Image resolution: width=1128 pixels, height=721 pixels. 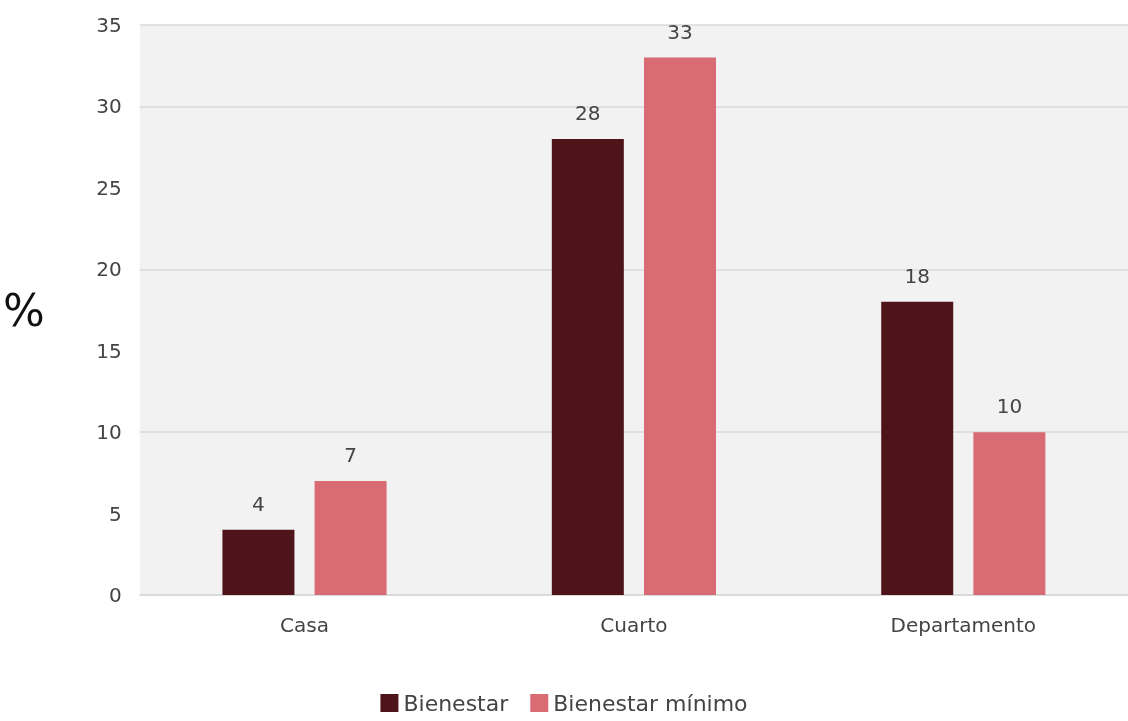 What do you see at coordinates (24, 310) in the screenshot?
I see `y-axis-title: %` at bounding box center [24, 310].